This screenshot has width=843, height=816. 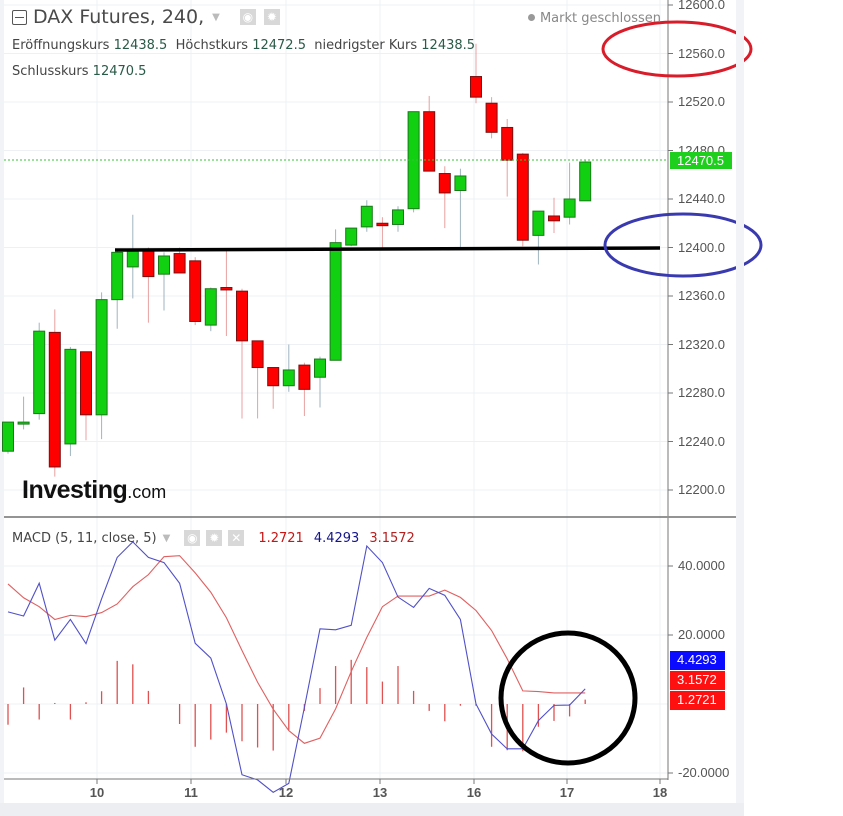 What do you see at coordinates (286, 792) in the screenshot?
I see `time-tick-label: 12` at bounding box center [286, 792].